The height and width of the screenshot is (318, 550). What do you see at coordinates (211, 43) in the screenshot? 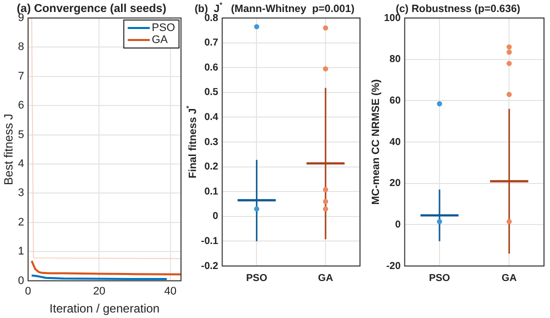
I see `y-tick-label: 0.7` at bounding box center [211, 43].